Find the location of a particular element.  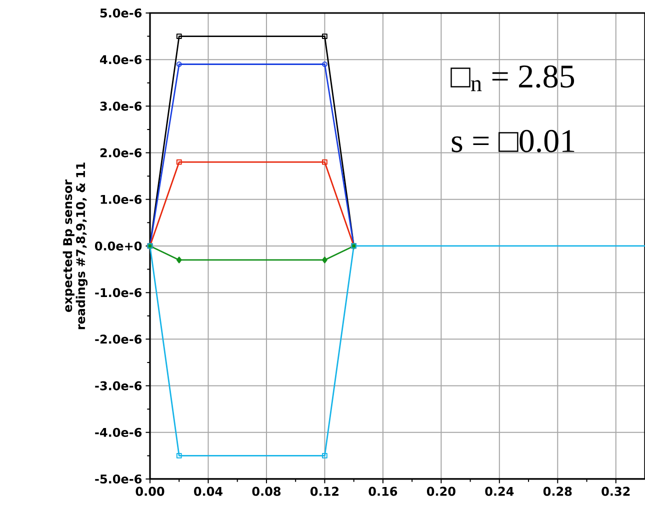

y-tick-label: 5.0e-6 is located at coordinates (121, 13).